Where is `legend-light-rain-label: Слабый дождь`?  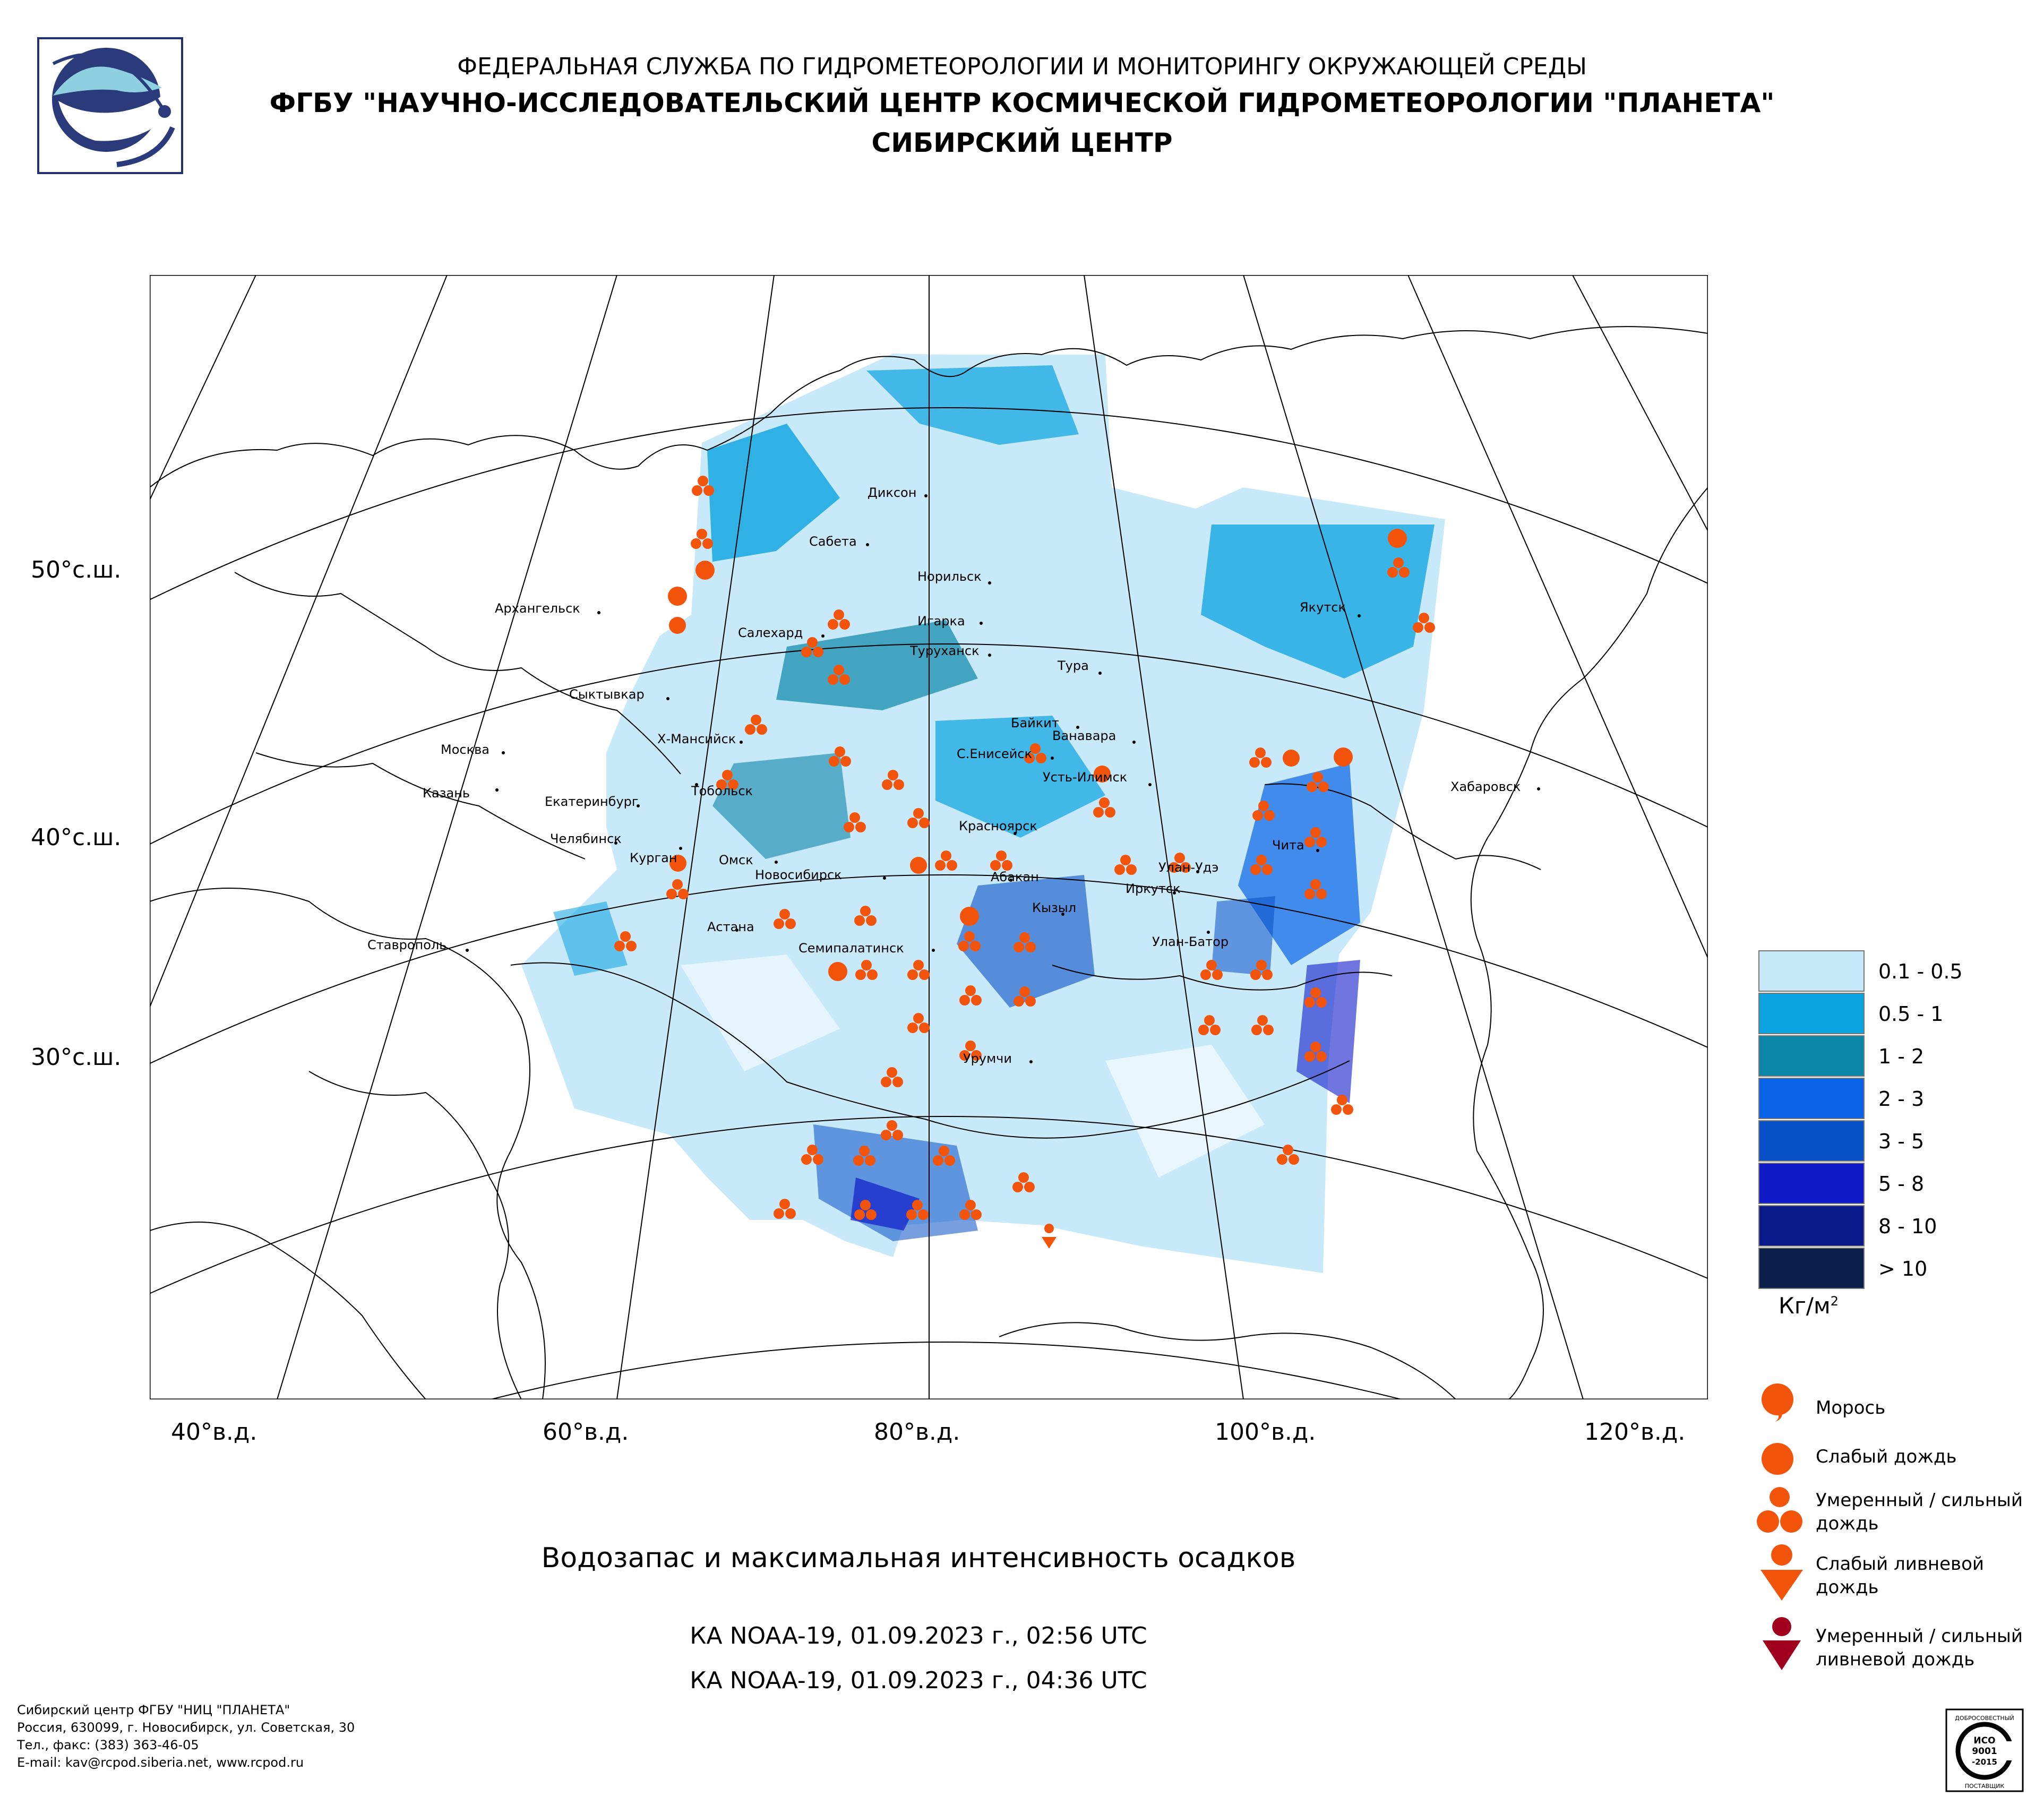
legend-light-rain-label: Слабый дождь is located at coordinates (1886, 1456).